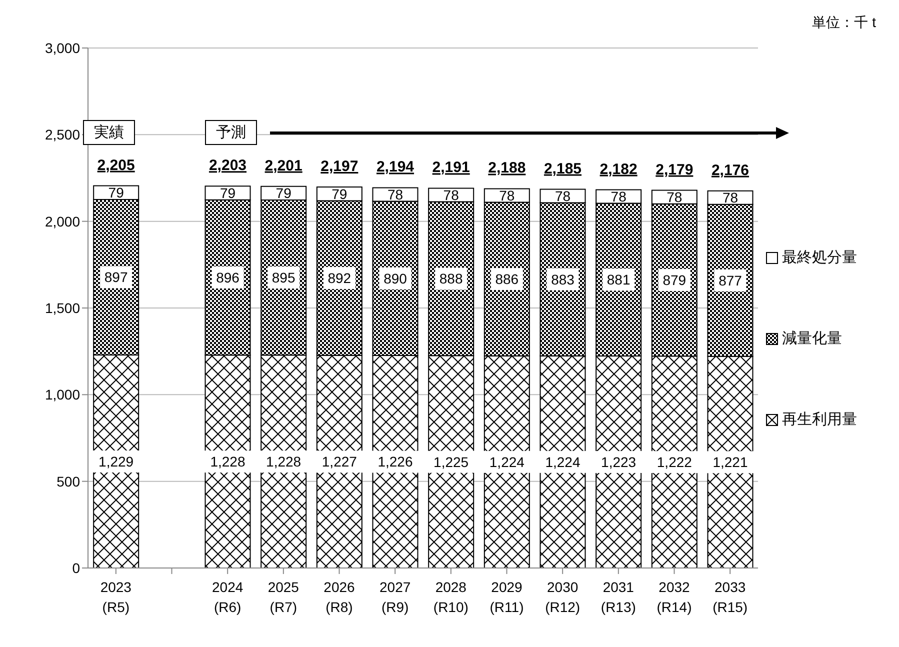  What do you see at coordinates (451, 462) in the screenshot?
I see `data-label: 1,225` at bounding box center [451, 462].